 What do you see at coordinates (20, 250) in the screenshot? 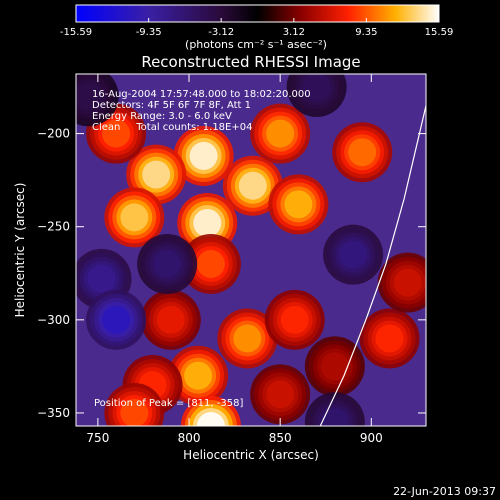
I see `y-axis-label: Heliocentric Y (arcsec)` at bounding box center [20, 250].